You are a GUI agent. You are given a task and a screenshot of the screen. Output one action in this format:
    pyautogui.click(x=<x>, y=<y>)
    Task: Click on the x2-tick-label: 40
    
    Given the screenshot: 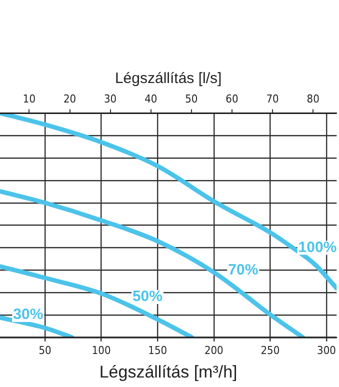 What is the action you would take?
    pyautogui.click(x=151, y=99)
    